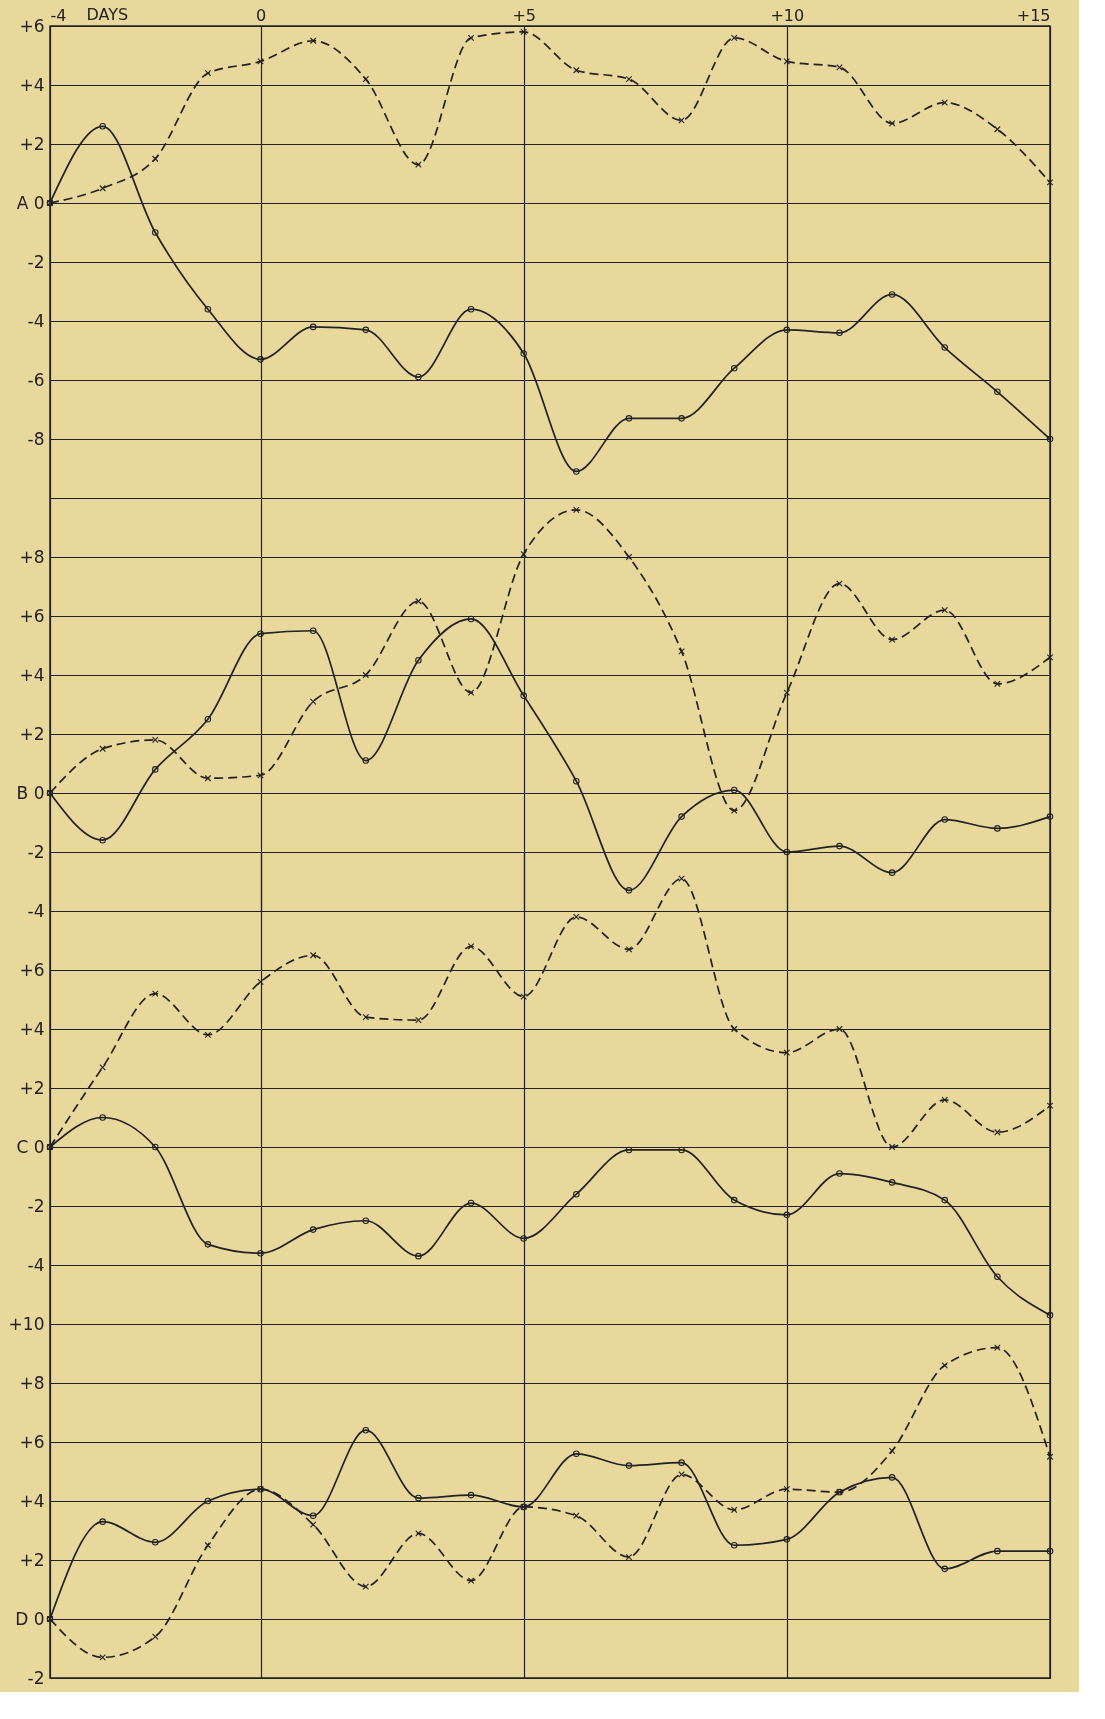 Image resolution: width=1105 pixels, height=1719 pixels. Describe the element at coordinates (1033, 15) in the screenshot. I see `x-tick-label: +15` at that location.